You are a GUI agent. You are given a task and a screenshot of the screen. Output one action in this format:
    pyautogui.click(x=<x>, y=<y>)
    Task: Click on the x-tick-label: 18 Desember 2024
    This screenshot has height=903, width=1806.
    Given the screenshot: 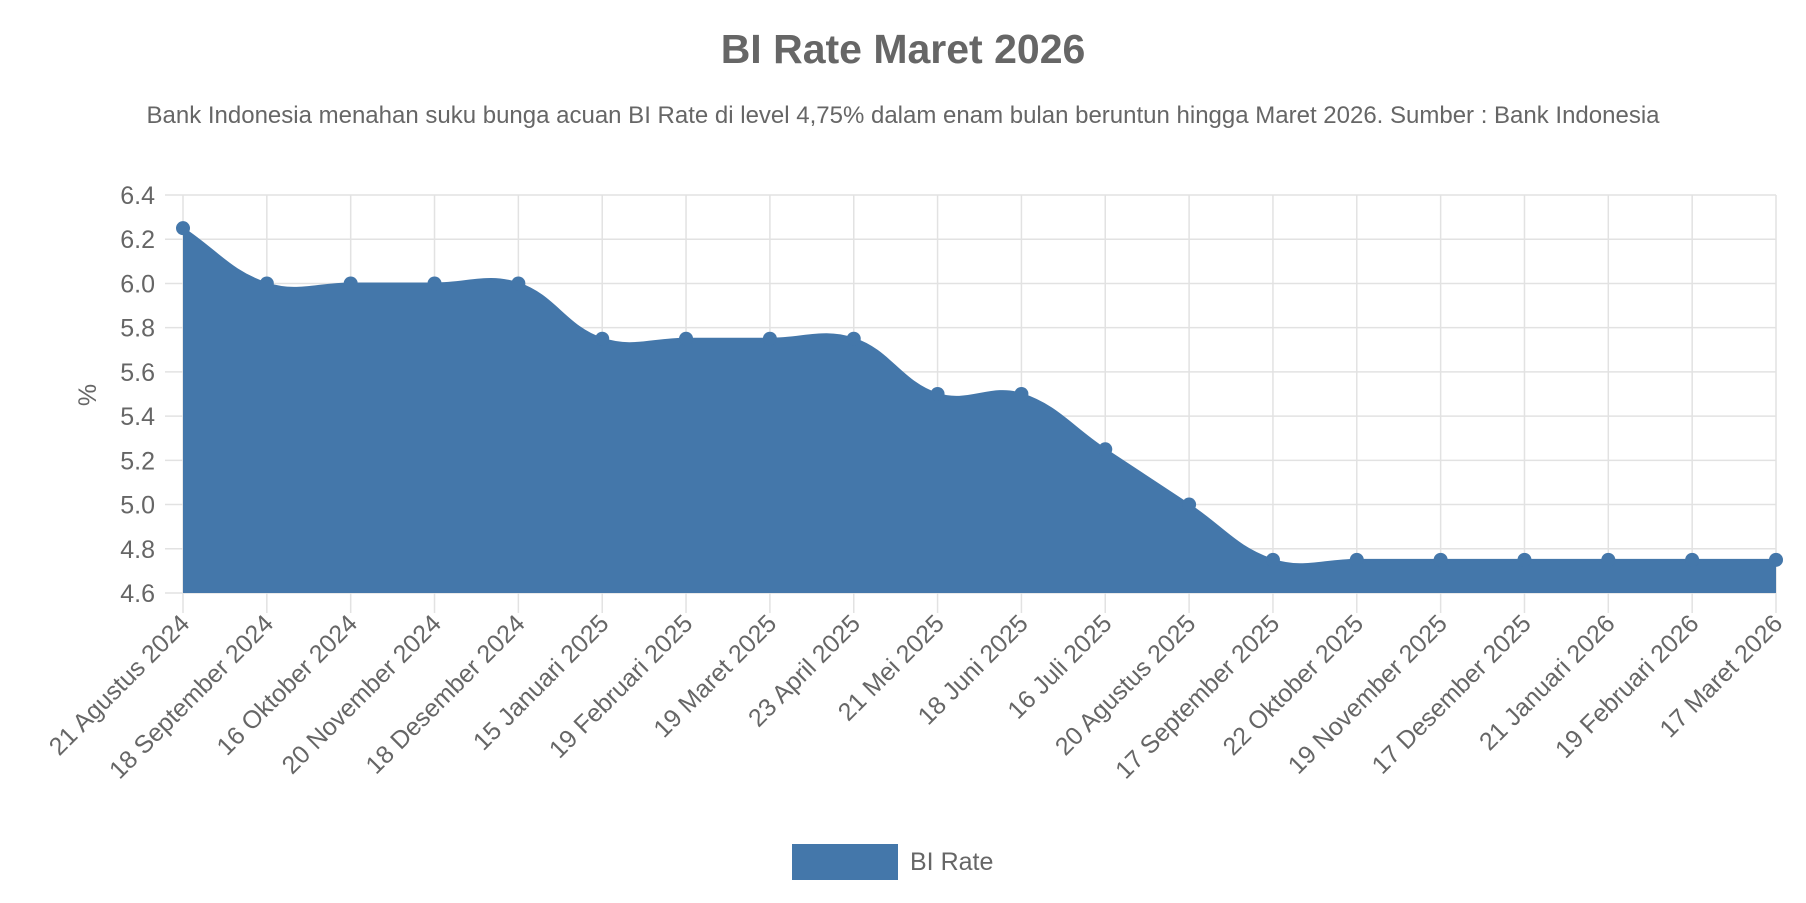 What is the action you would take?
    pyautogui.click(x=445, y=694)
    